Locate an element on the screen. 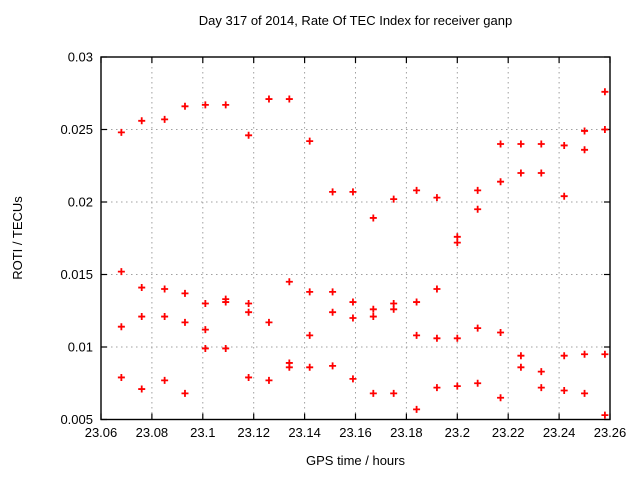  y-tick-label: 0.025 is located at coordinates (76, 129).